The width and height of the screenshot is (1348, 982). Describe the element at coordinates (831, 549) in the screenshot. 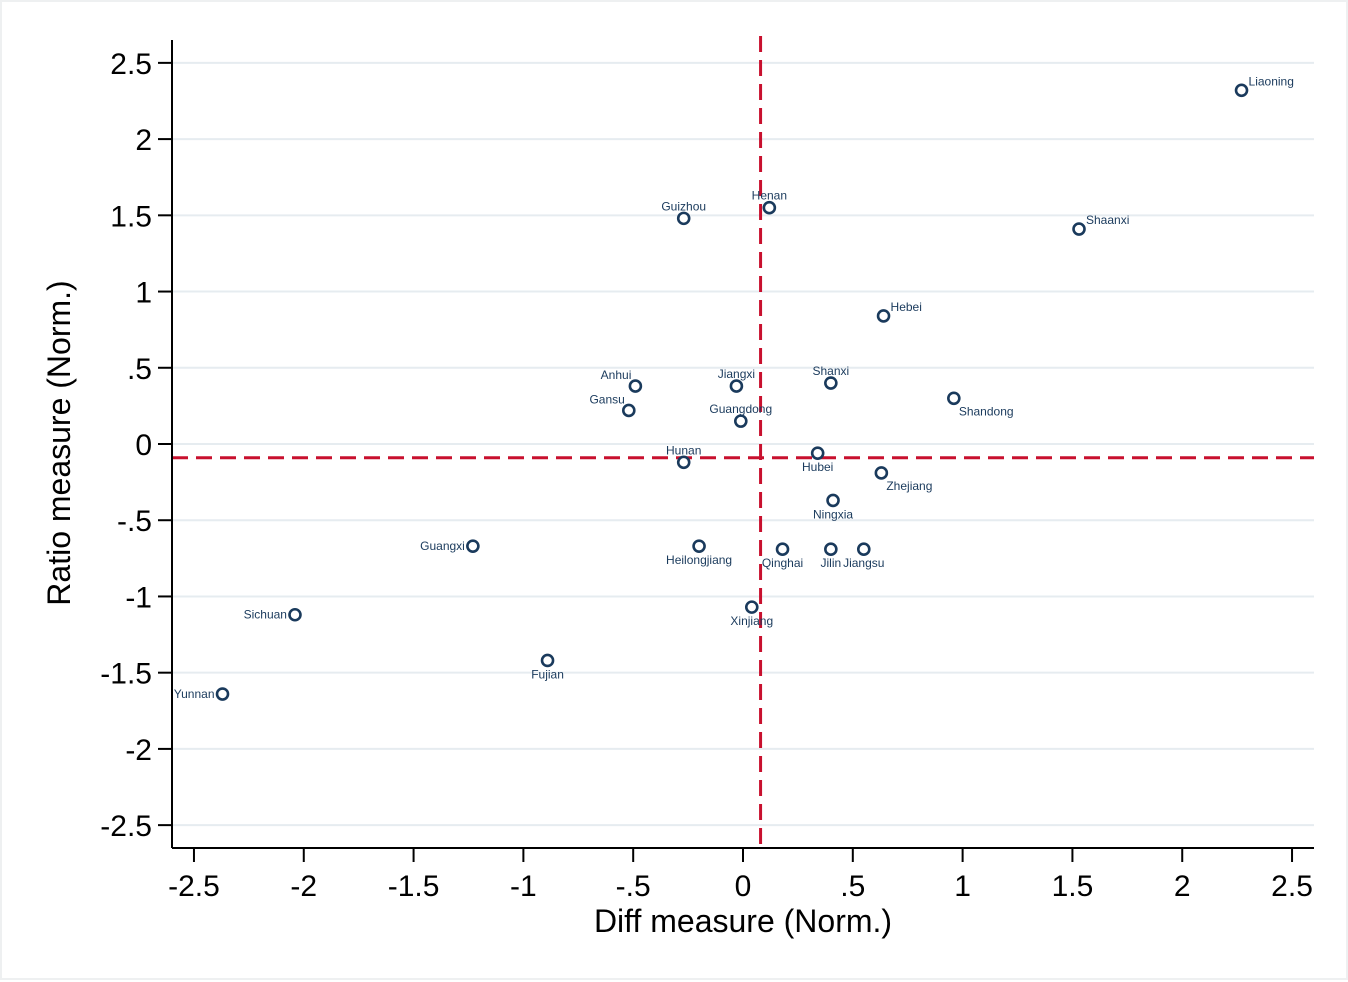

I see `point-jilin` at that location.